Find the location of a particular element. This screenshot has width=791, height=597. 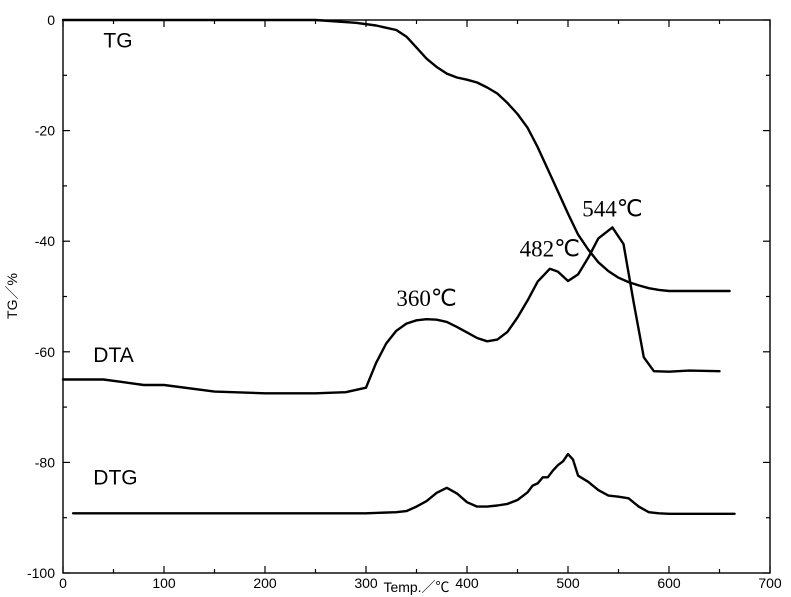

peak-annotation: 482℃ is located at coordinates (550, 249).